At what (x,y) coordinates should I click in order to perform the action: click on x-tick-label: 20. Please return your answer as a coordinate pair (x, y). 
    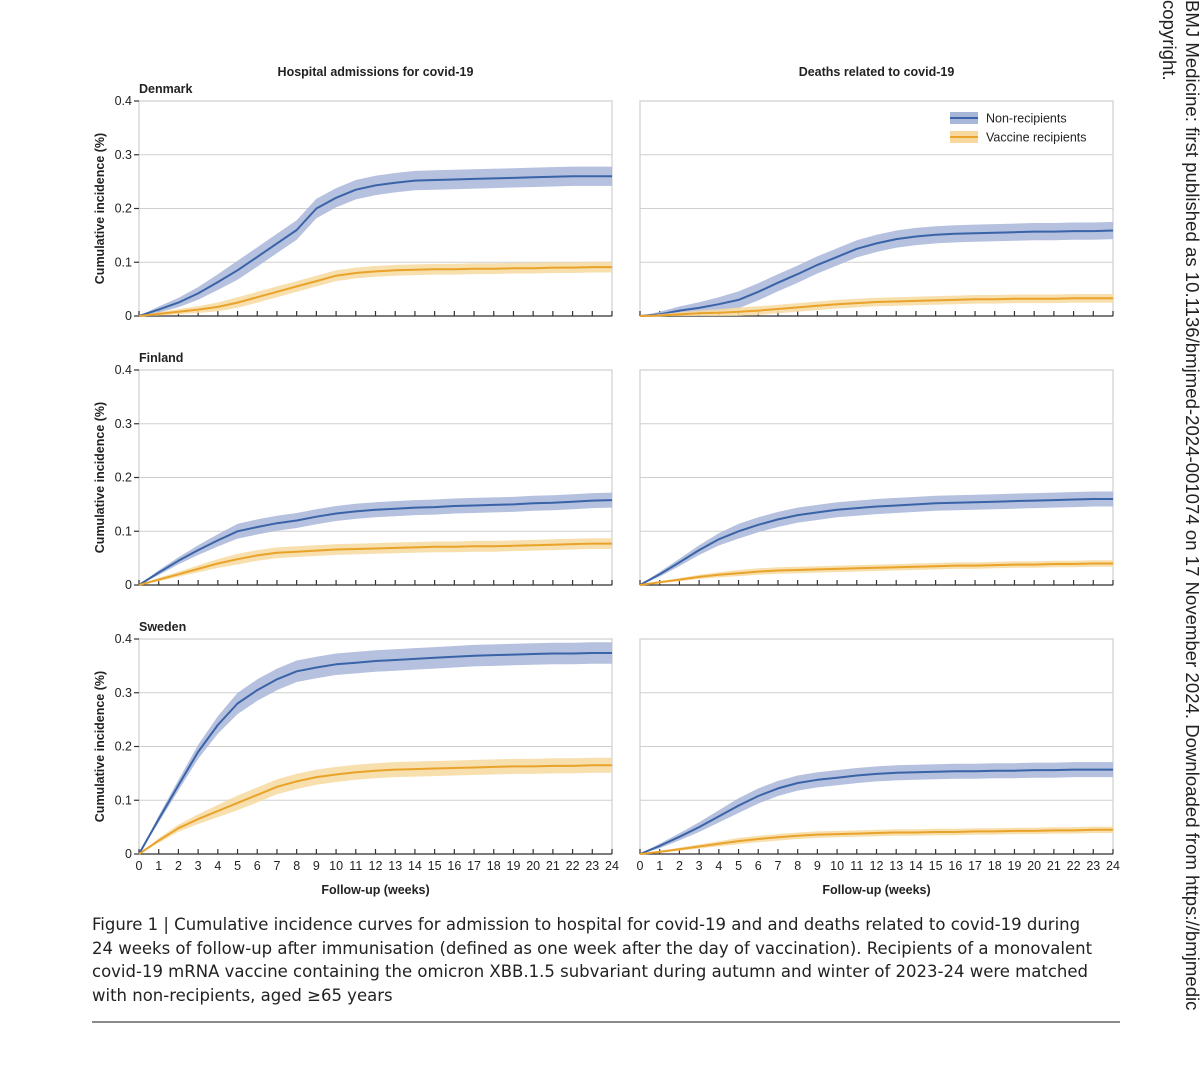
    Looking at the image, I should click on (533, 866).